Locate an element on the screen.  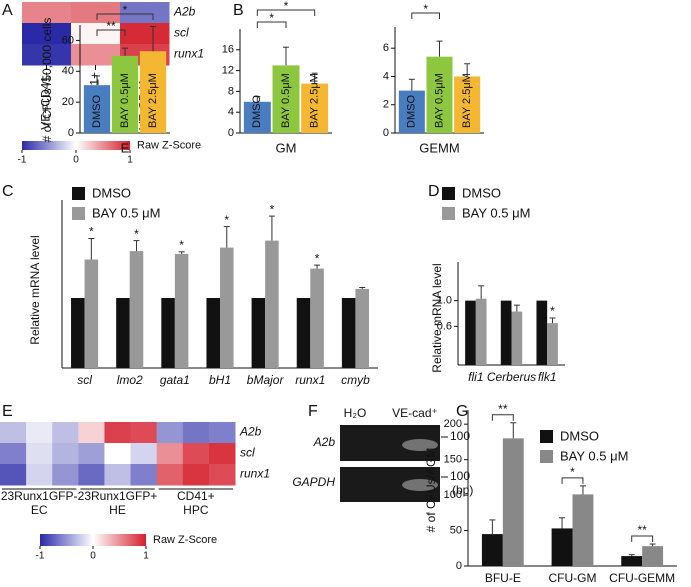
group-label: 23Runx1GFP+ is located at coordinates (118, 496).